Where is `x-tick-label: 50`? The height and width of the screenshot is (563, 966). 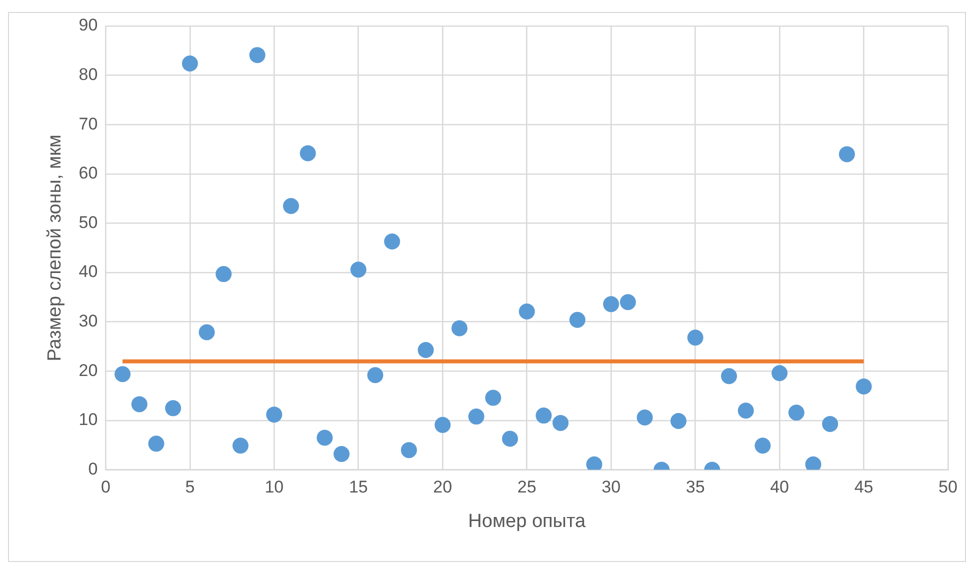 x-tick-label: 50 is located at coordinates (948, 487).